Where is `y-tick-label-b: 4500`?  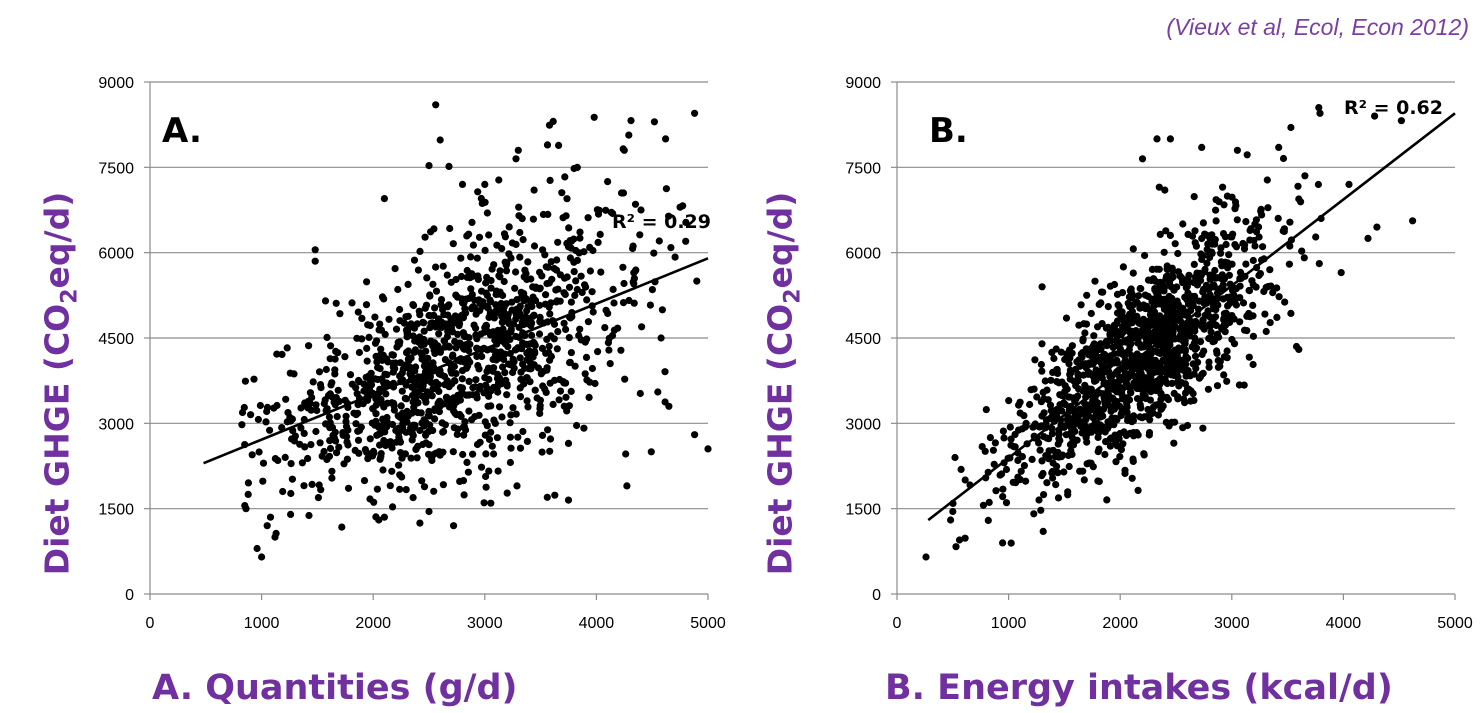
y-tick-label-b: 4500 is located at coordinates (863, 339).